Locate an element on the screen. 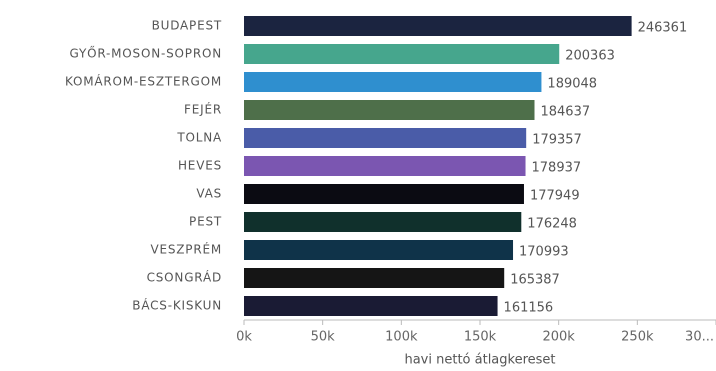 The image size is (716, 371). x-tick-label: 50k is located at coordinates (323, 337).